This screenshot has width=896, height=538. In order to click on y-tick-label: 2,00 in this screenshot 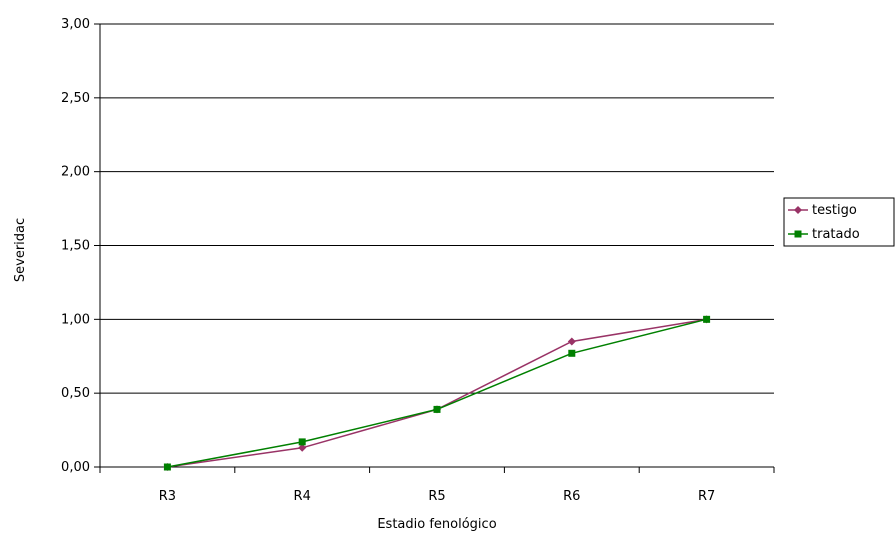, I will do `click(75, 172)`.